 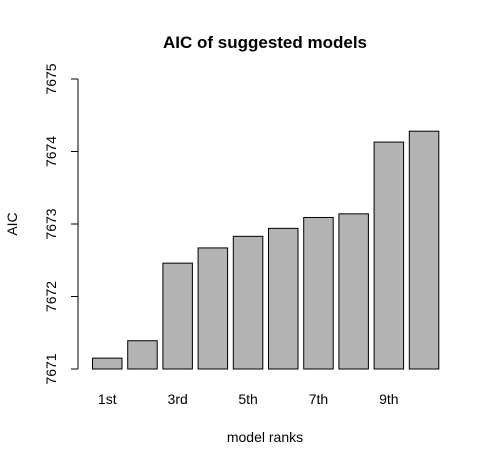 What do you see at coordinates (389, 255) in the screenshot?
I see `bar-9th` at bounding box center [389, 255].